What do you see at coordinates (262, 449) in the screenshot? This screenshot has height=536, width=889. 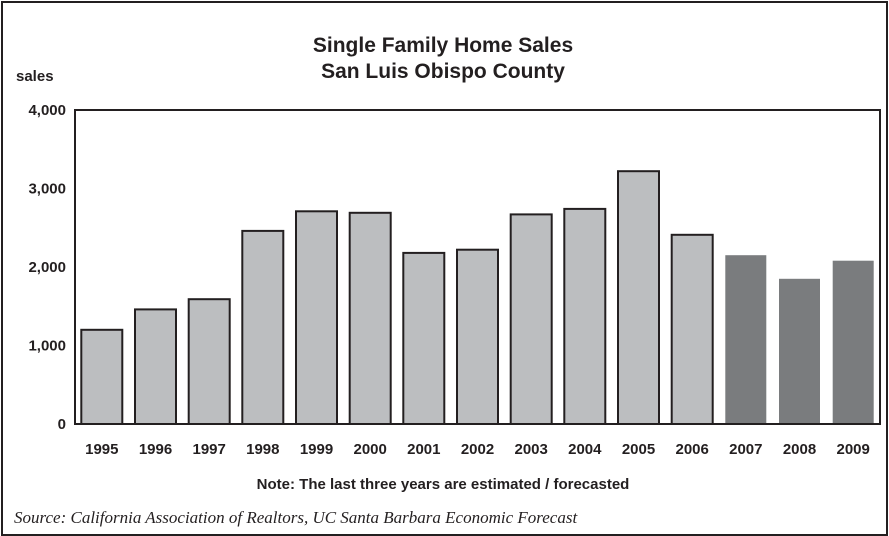 I see `x-tick-label: 1998` at bounding box center [262, 449].